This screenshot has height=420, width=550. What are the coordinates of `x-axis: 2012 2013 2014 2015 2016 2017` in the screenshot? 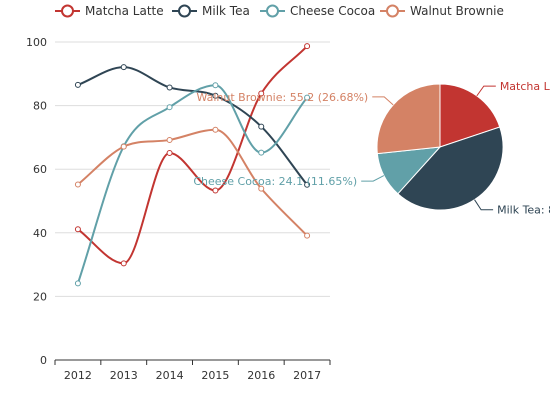 It's located at (192, 370).